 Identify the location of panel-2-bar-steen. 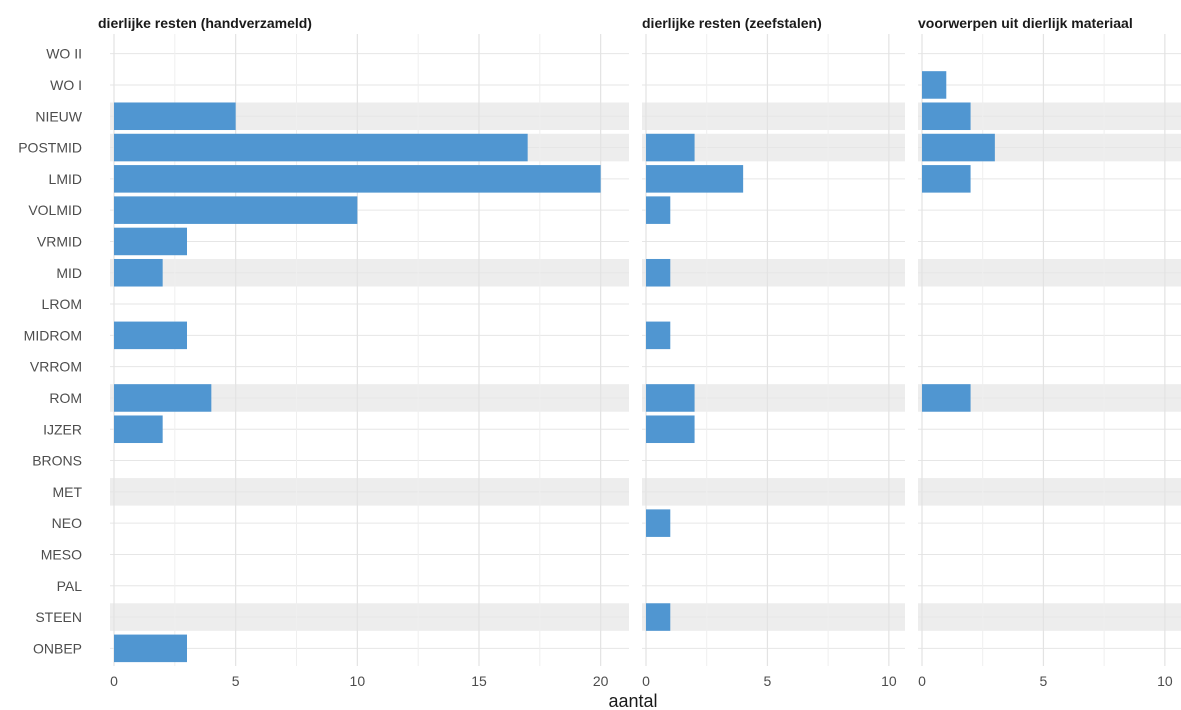
(658, 617).